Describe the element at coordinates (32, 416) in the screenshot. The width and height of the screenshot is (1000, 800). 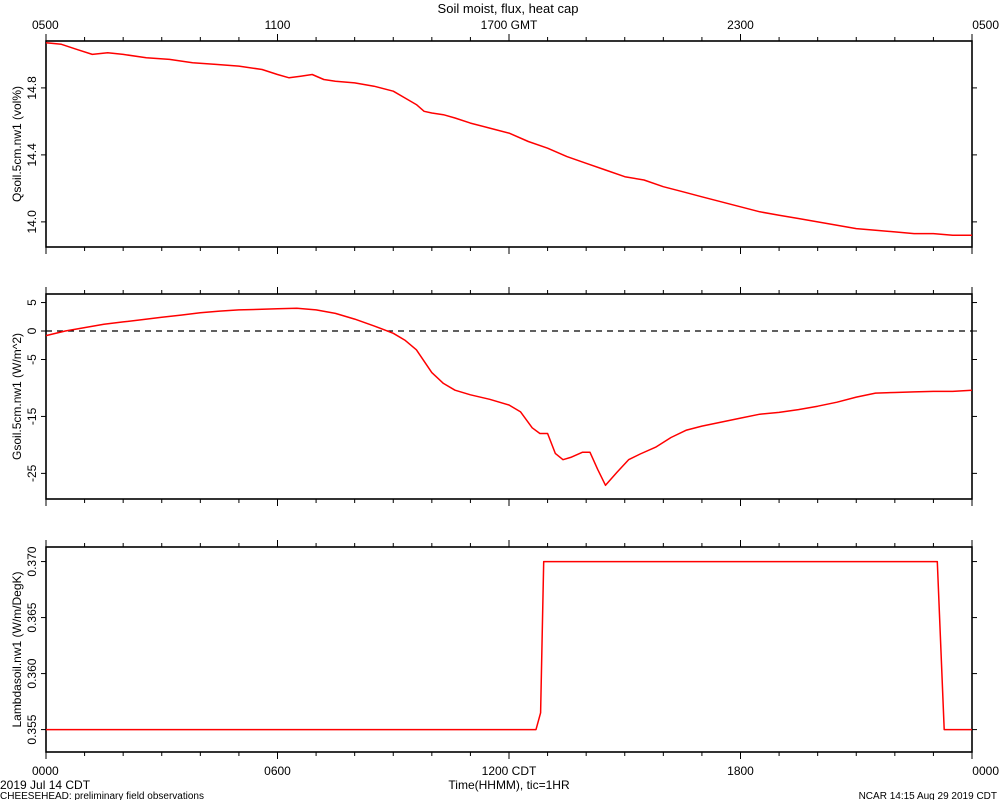
I see `y-tick-label: -15` at that location.